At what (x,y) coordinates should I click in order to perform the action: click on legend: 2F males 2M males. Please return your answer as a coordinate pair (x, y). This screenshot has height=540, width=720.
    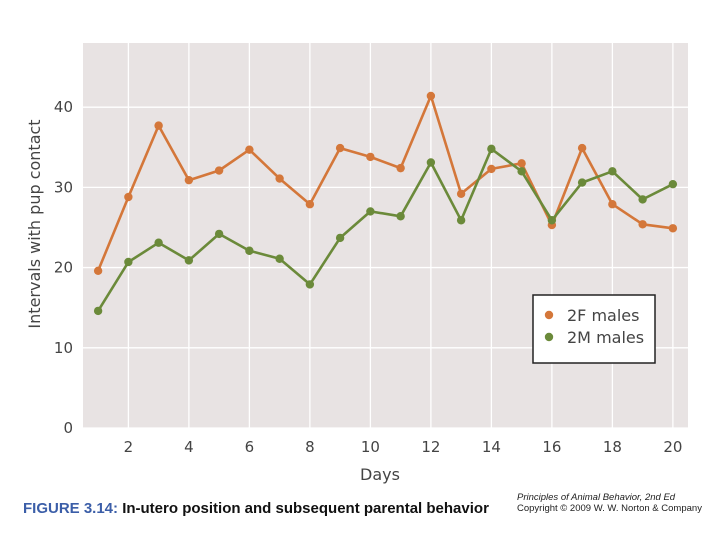
    Looking at the image, I should click on (594, 329).